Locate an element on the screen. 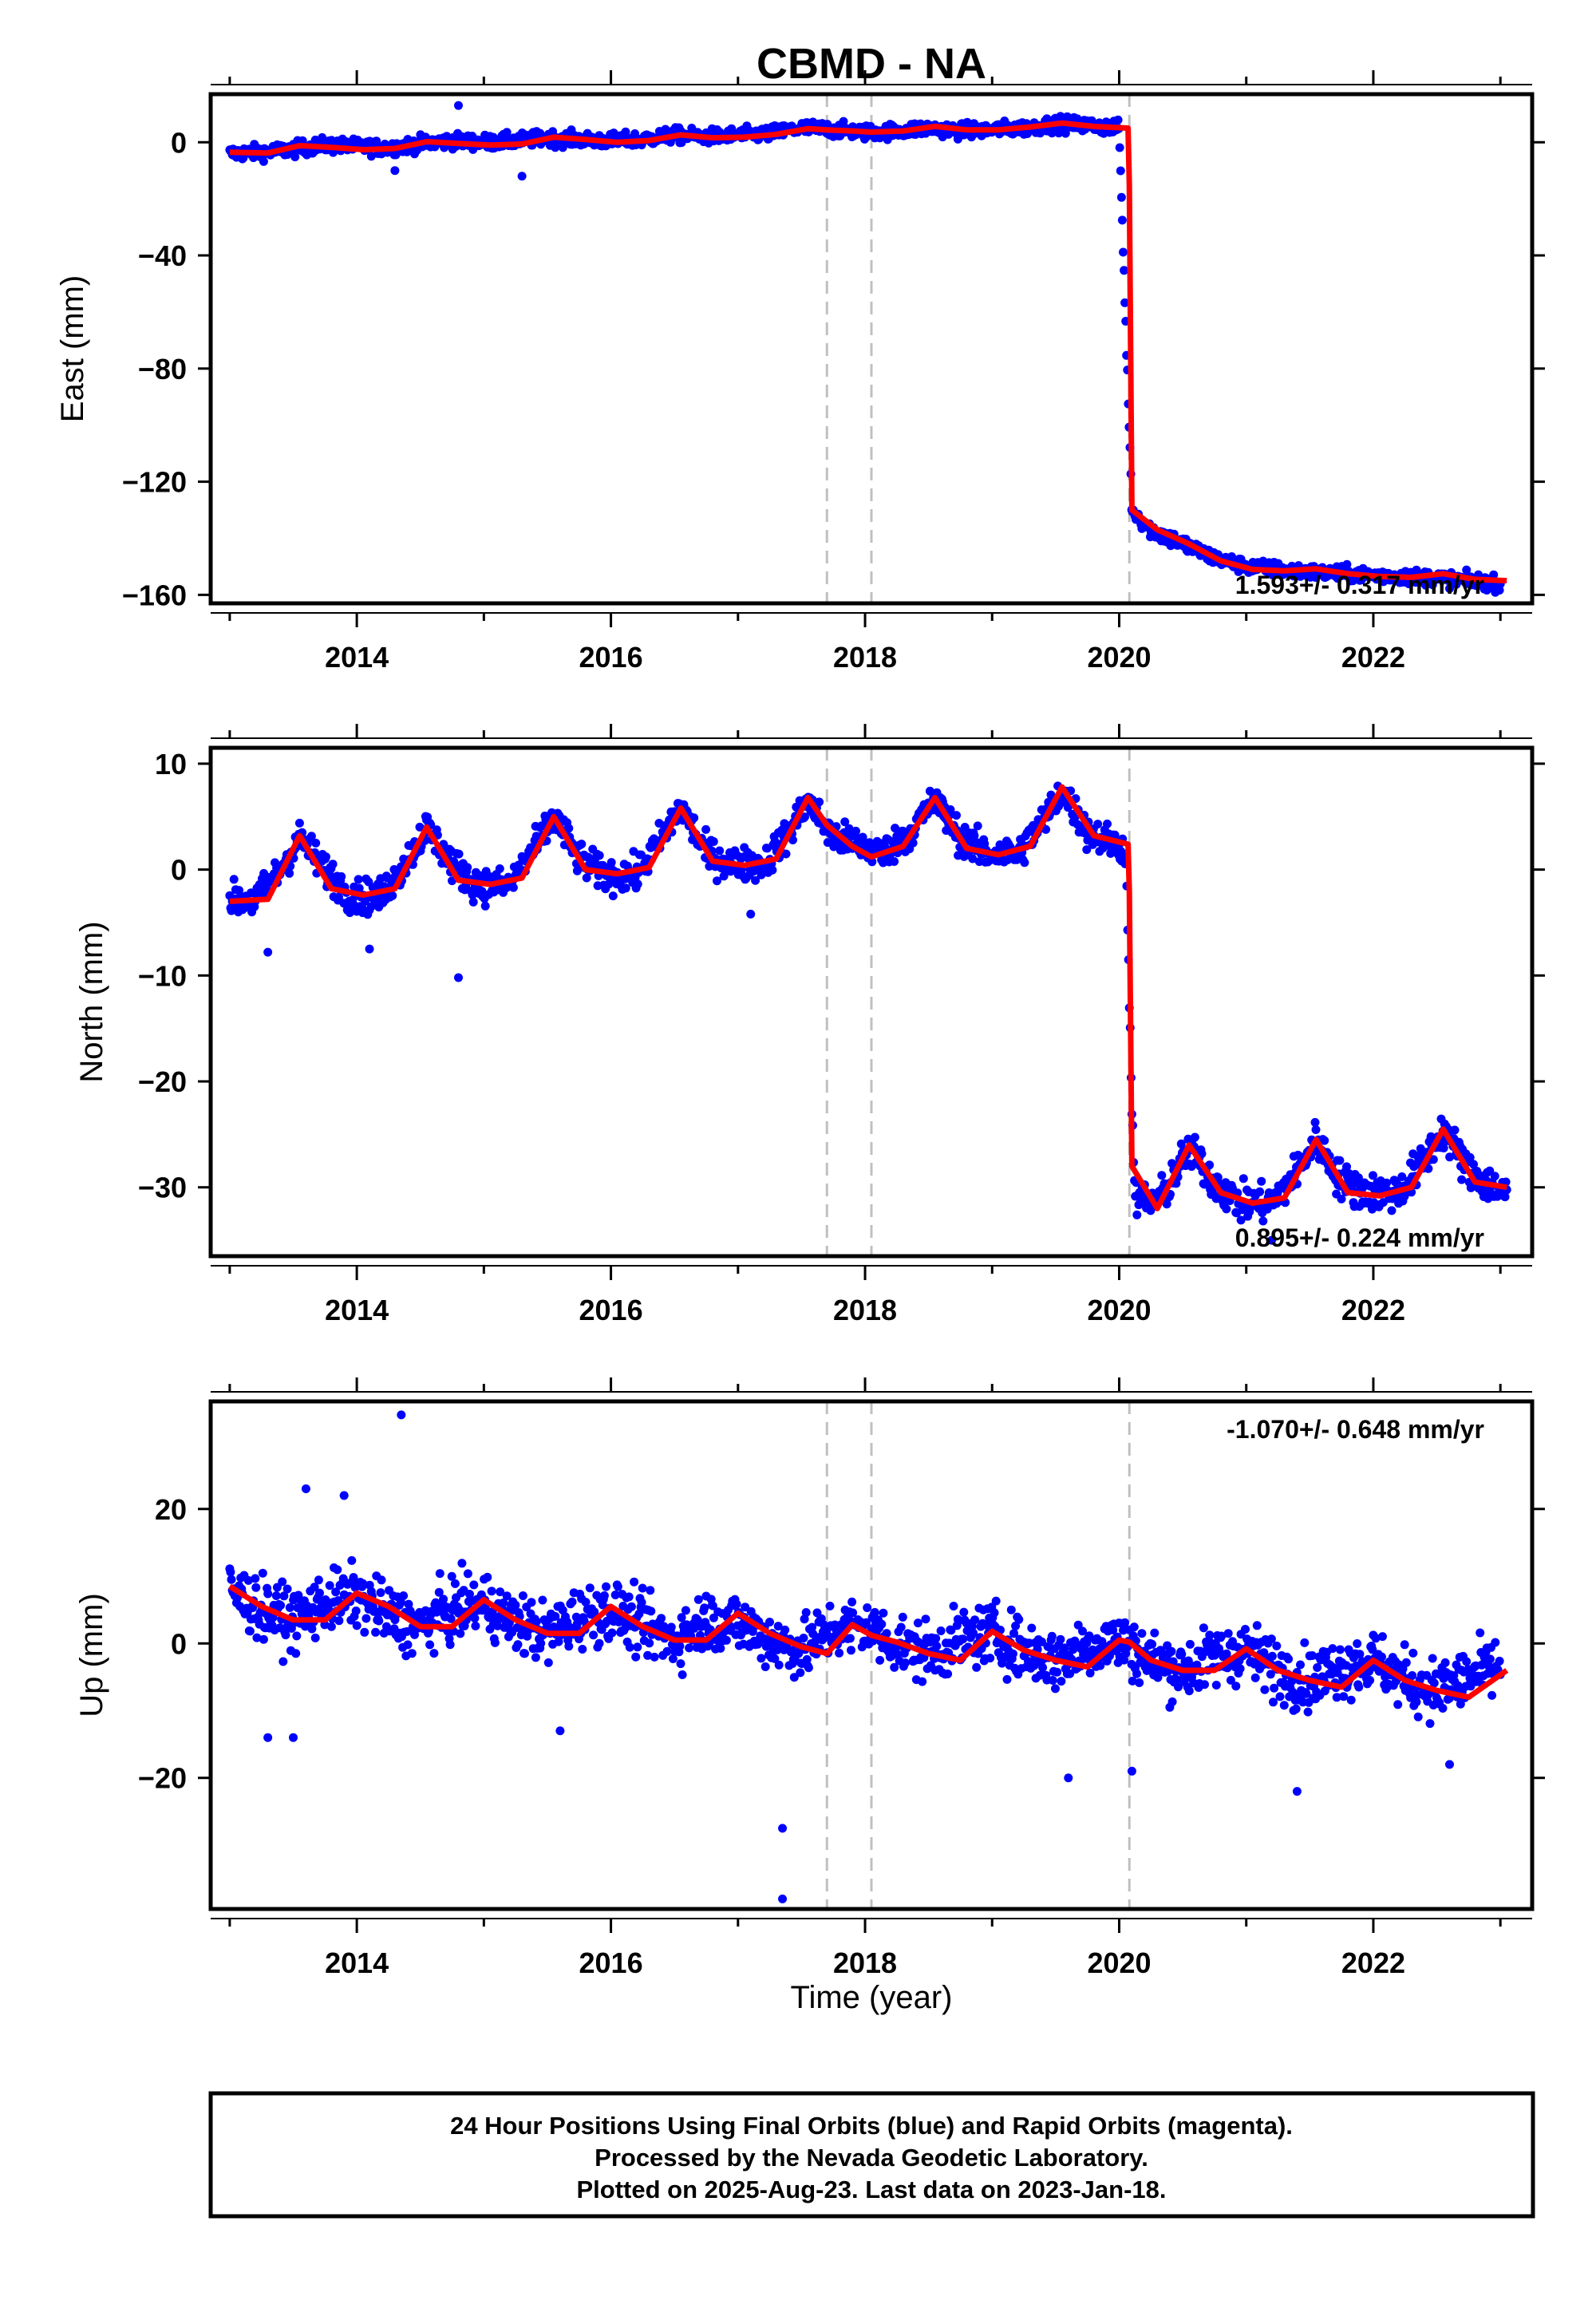 The height and width of the screenshot is (2316, 1596). velocity-rate-label: 0.895+/- 0.224 mm/yr is located at coordinates (1359, 1237).